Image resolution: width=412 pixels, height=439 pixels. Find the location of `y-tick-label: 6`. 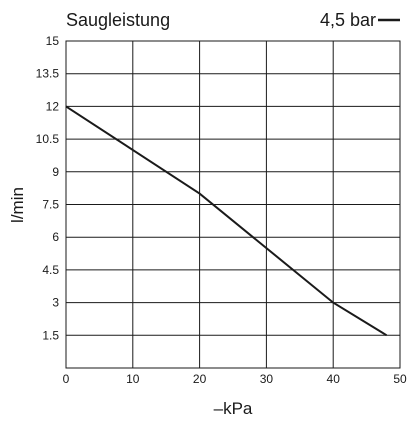

y-tick-label: 6 is located at coordinates (55, 237).